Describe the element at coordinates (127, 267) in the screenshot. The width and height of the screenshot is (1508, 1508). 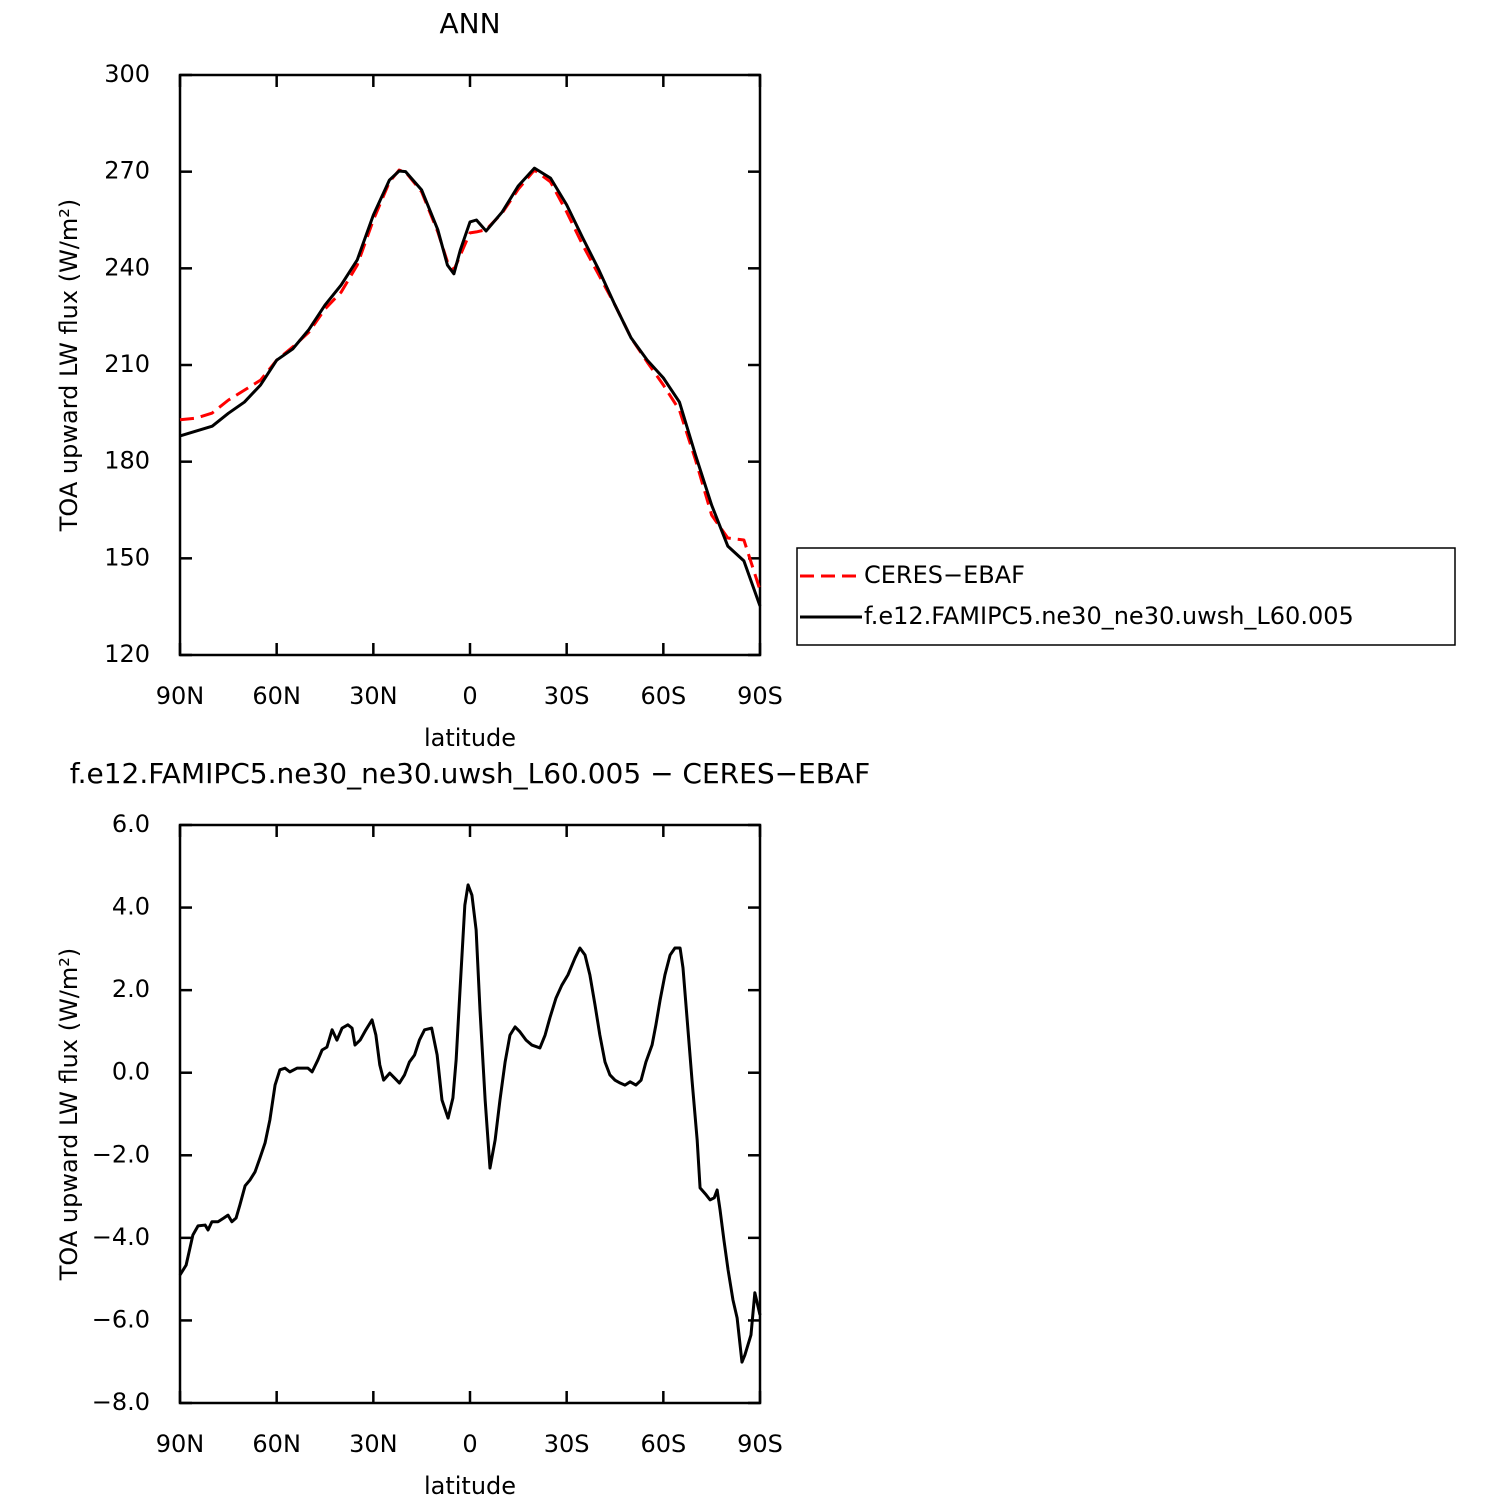
I see `y-tick-label: 240` at that location.